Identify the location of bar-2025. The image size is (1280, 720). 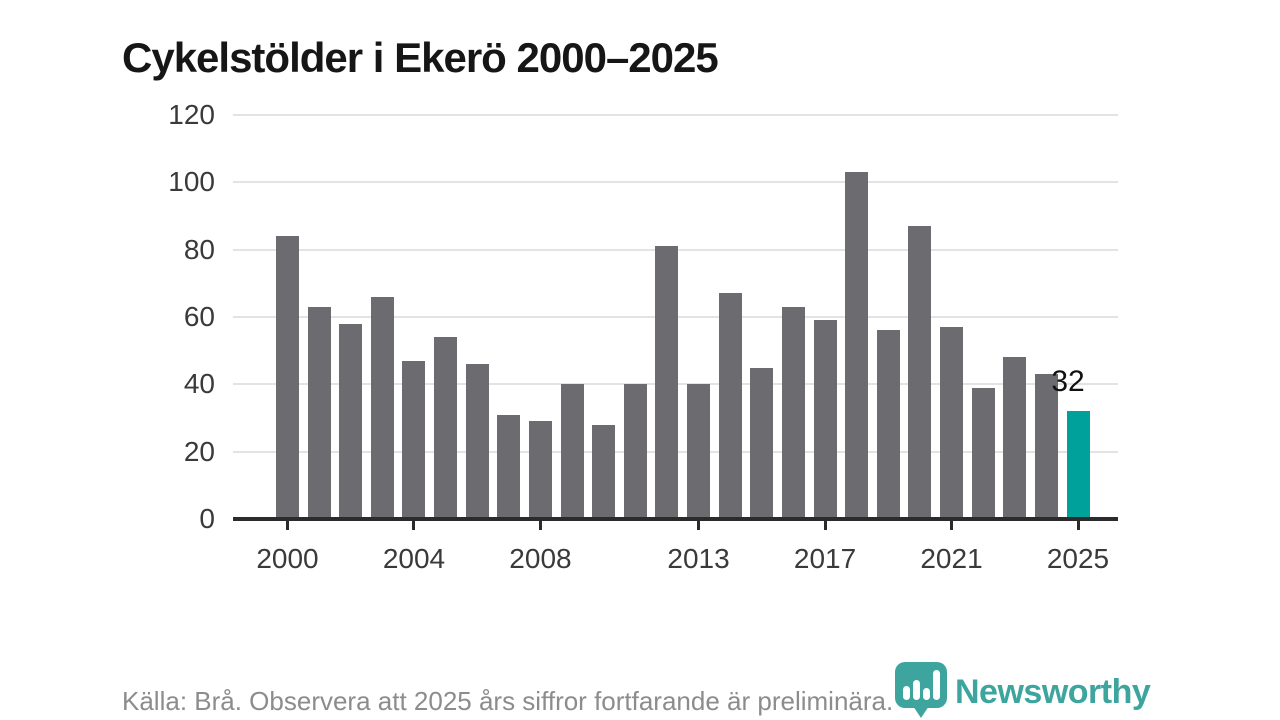
(1078, 465).